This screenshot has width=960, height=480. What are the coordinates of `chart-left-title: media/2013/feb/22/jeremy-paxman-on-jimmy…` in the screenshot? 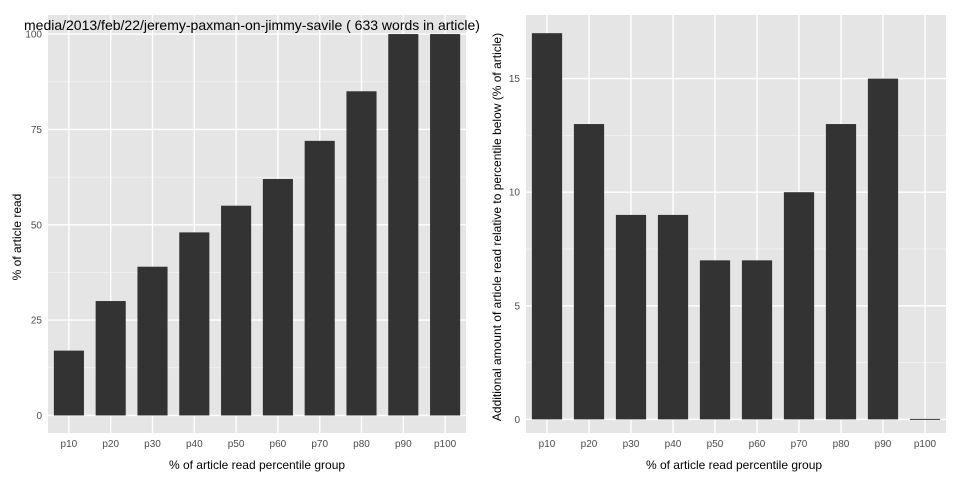 It's located at (252, 25).